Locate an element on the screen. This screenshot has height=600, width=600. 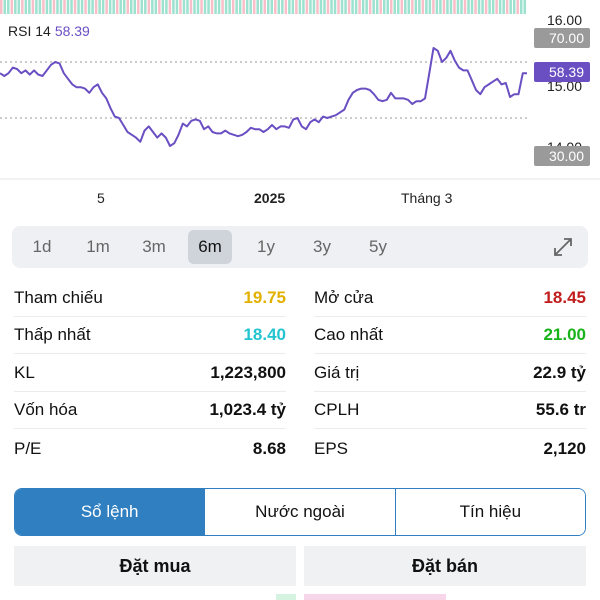
range-1y-button: 1y is located at coordinates (266, 246).